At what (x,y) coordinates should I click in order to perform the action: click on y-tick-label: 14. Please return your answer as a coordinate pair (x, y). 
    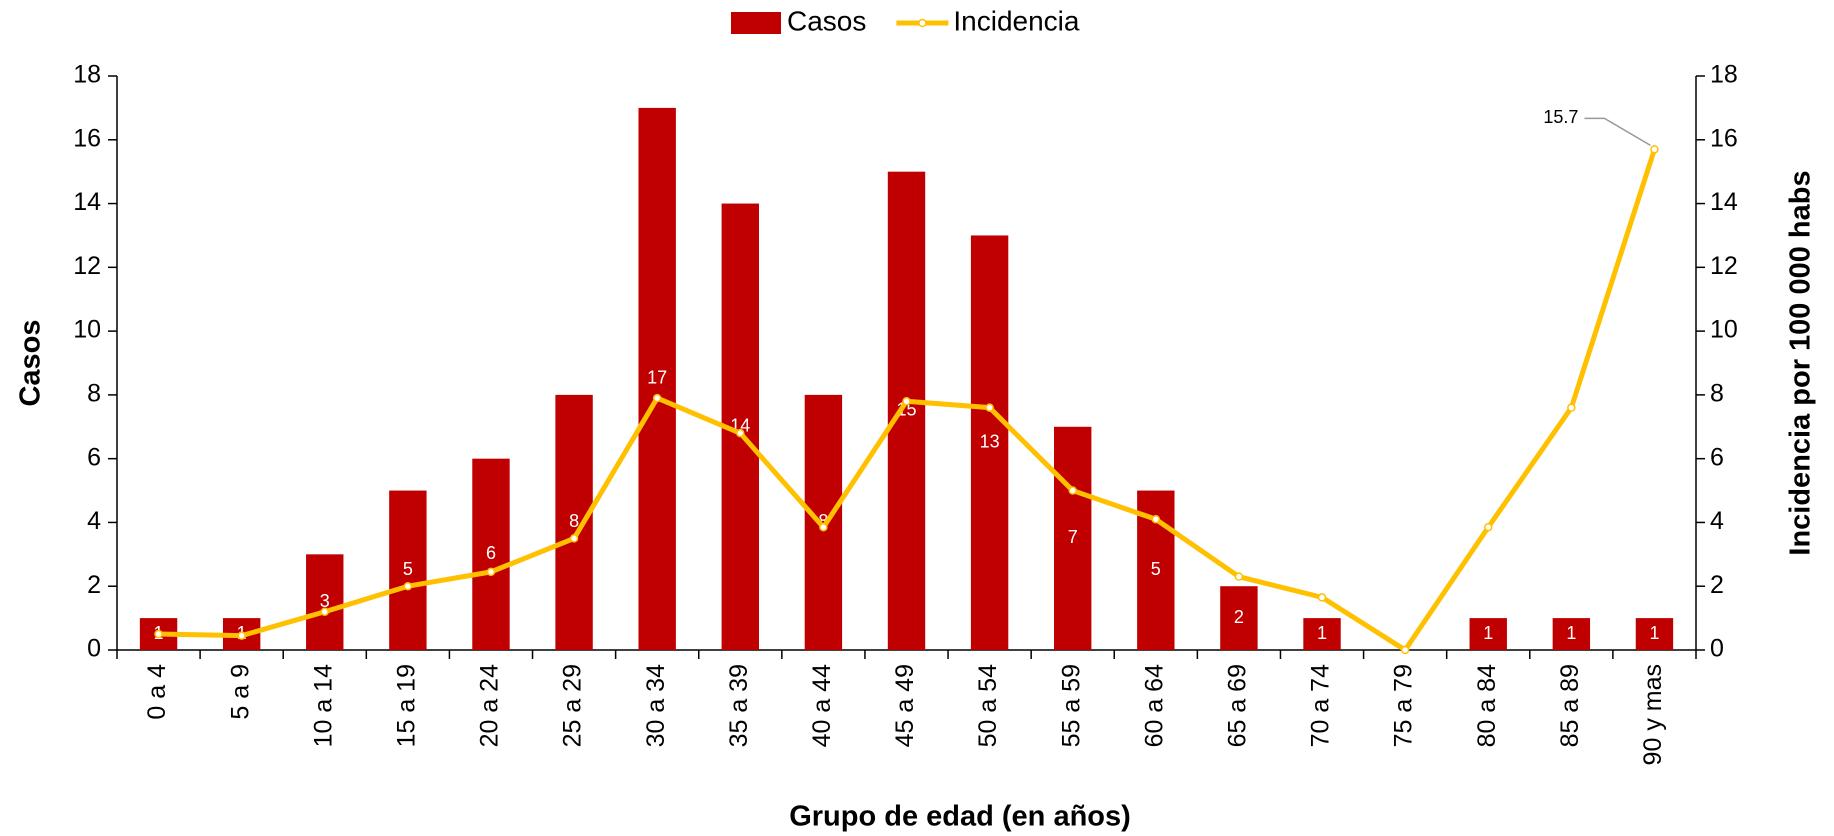
    Looking at the image, I should click on (87, 202).